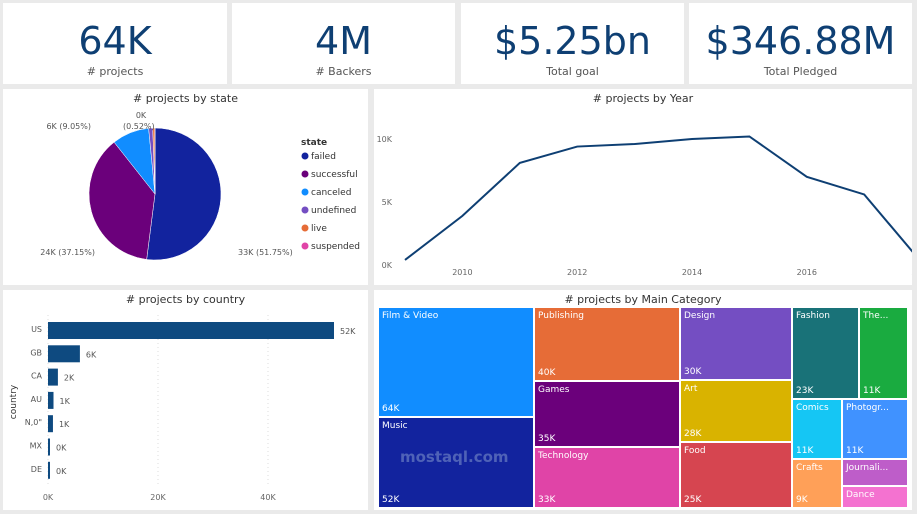  What do you see at coordinates (658, 199) in the screenshot?
I see `line-series` at bounding box center [658, 199].